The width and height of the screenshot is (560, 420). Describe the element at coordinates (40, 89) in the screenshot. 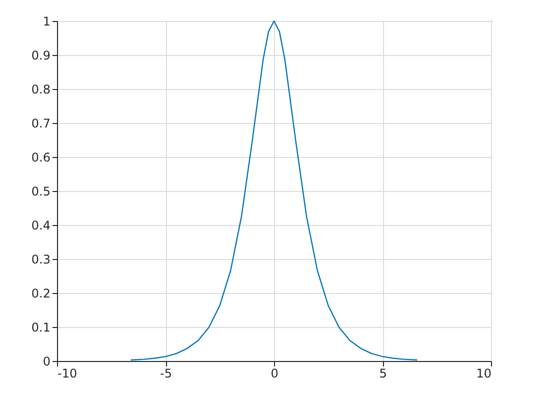

I see `y-tick-label: 0.8` at that location.